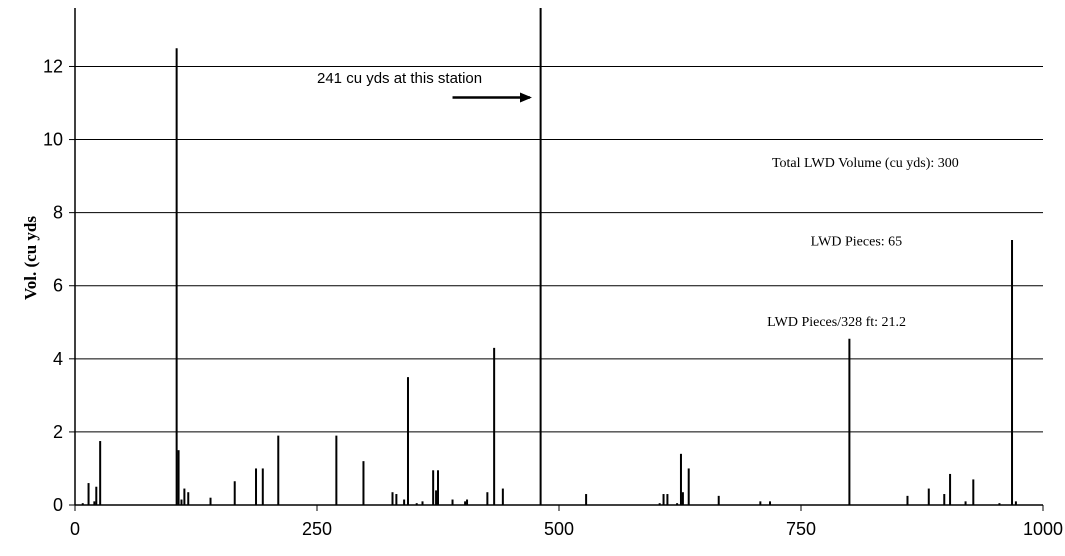 The image size is (1065, 556). Describe the element at coordinates (58, 505) in the screenshot. I see `y-tick-label: 0` at that location.